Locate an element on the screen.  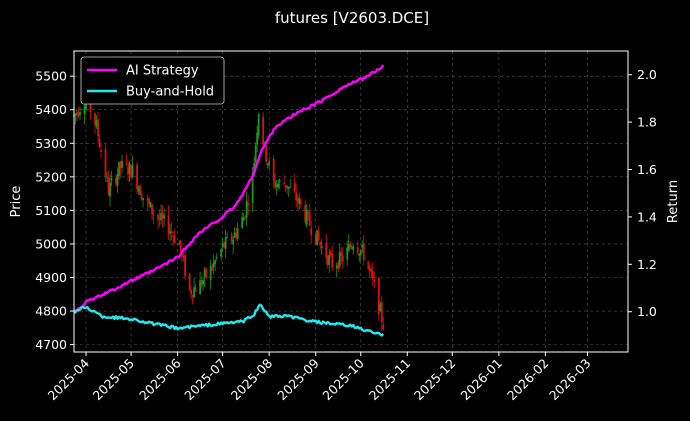
y-tick-label-left: 4800 is located at coordinates (51, 311).